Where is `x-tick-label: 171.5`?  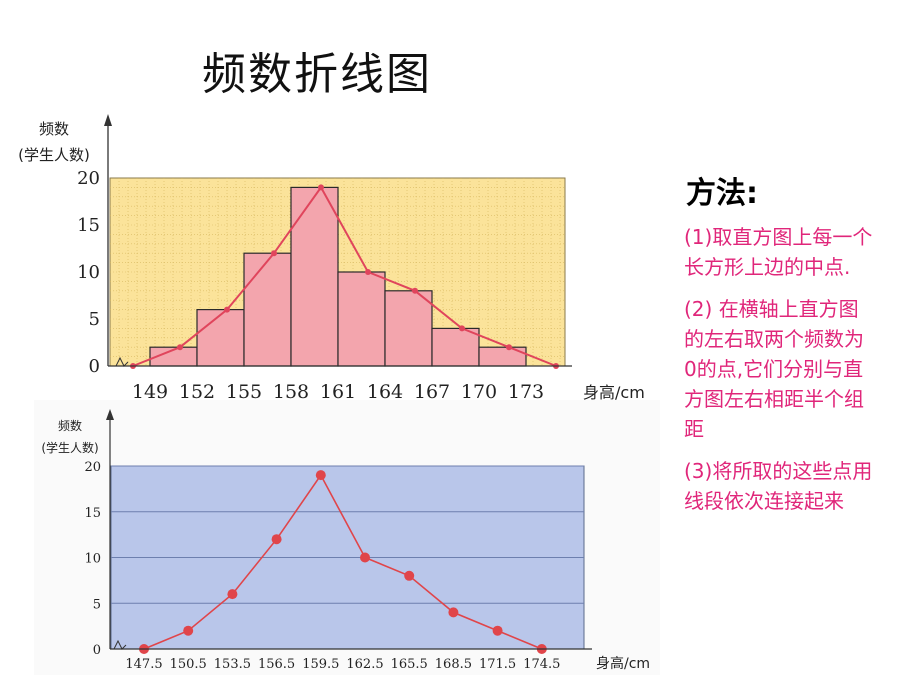 x-tick-label: 171.5 is located at coordinates (497, 664).